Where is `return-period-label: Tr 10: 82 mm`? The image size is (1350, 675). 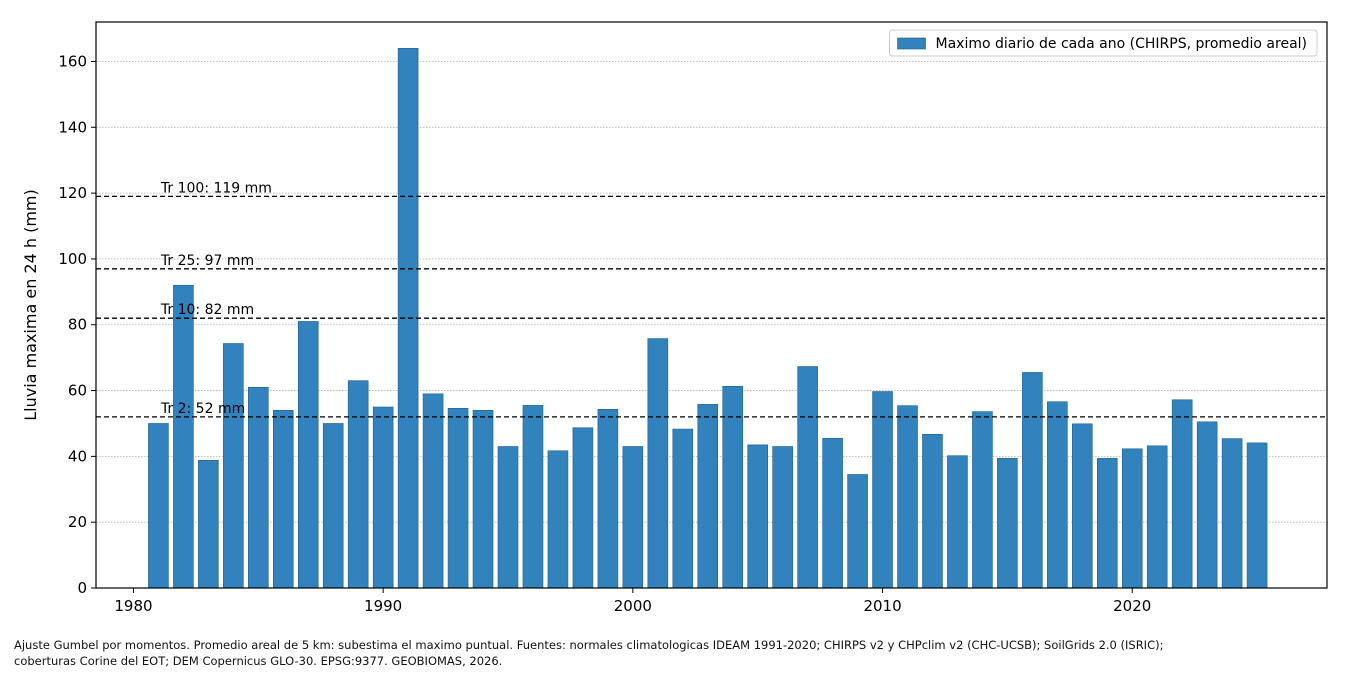
return-period-label: Tr 10: 82 mm is located at coordinates (207, 310).